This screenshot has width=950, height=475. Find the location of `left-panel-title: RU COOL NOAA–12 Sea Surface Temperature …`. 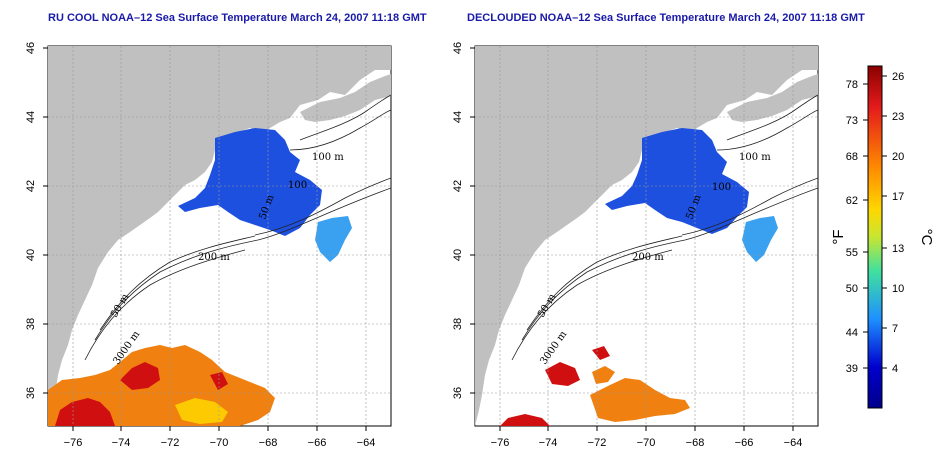

left-panel-title: RU COOL NOAA–12 Sea Surface Temperature … is located at coordinates (237, 18).